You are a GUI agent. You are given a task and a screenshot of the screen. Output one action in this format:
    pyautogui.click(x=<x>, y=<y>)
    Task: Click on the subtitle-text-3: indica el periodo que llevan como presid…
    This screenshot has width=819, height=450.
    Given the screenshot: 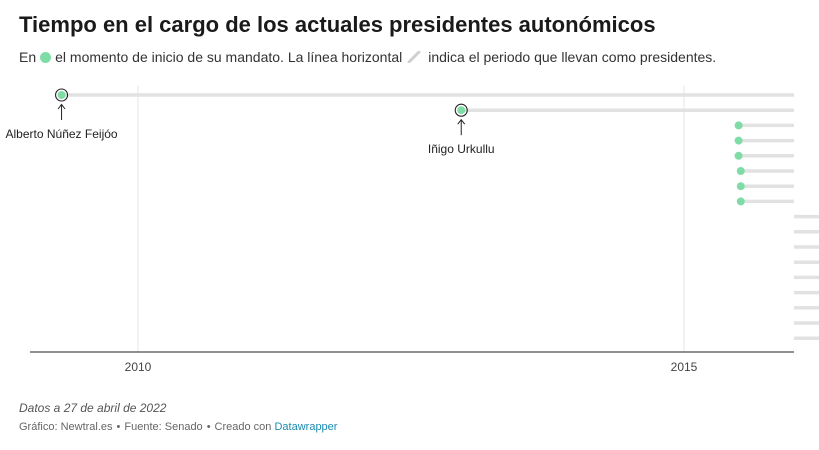 What is the action you would take?
    pyautogui.click(x=572, y=57)
    